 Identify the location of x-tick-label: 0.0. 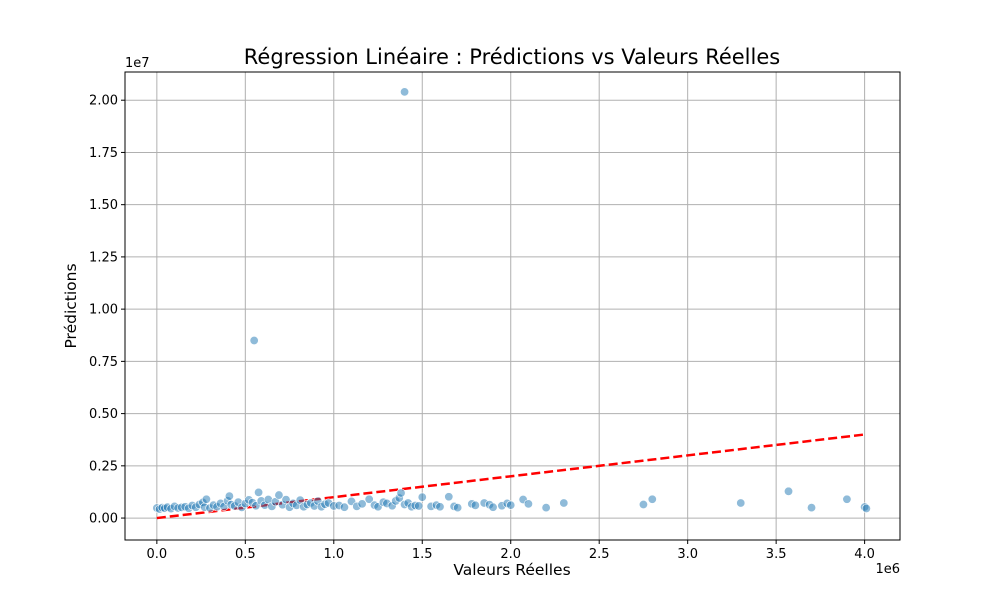
(157, 554).